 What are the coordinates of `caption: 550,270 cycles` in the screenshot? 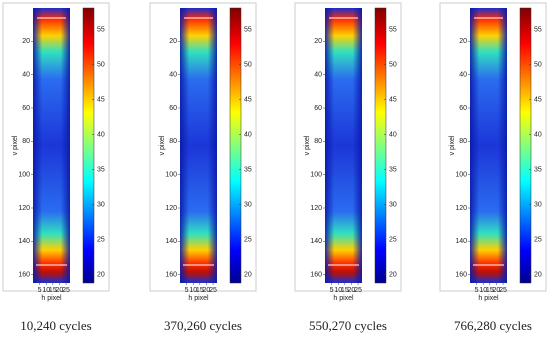 It's located at (348, 325).